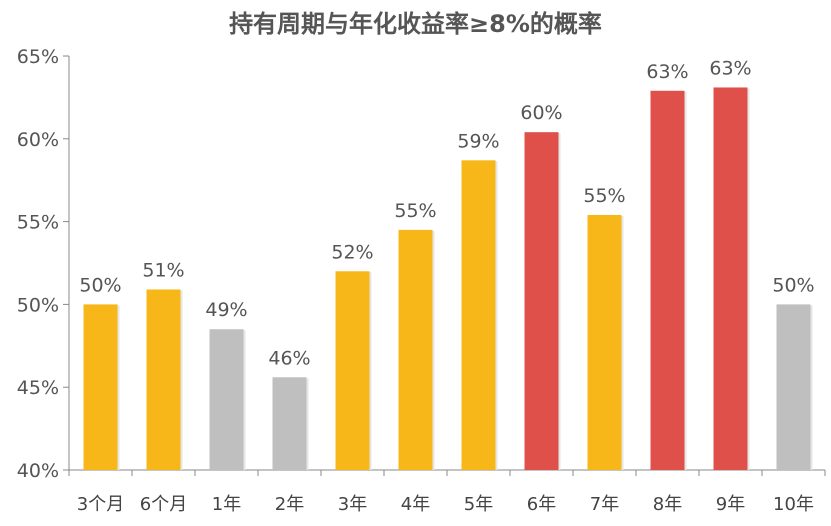 The image size is (831, 526). Describe the element at coordinates (163, 270) in the screenshot. I see `data-label: 51%` at that location.